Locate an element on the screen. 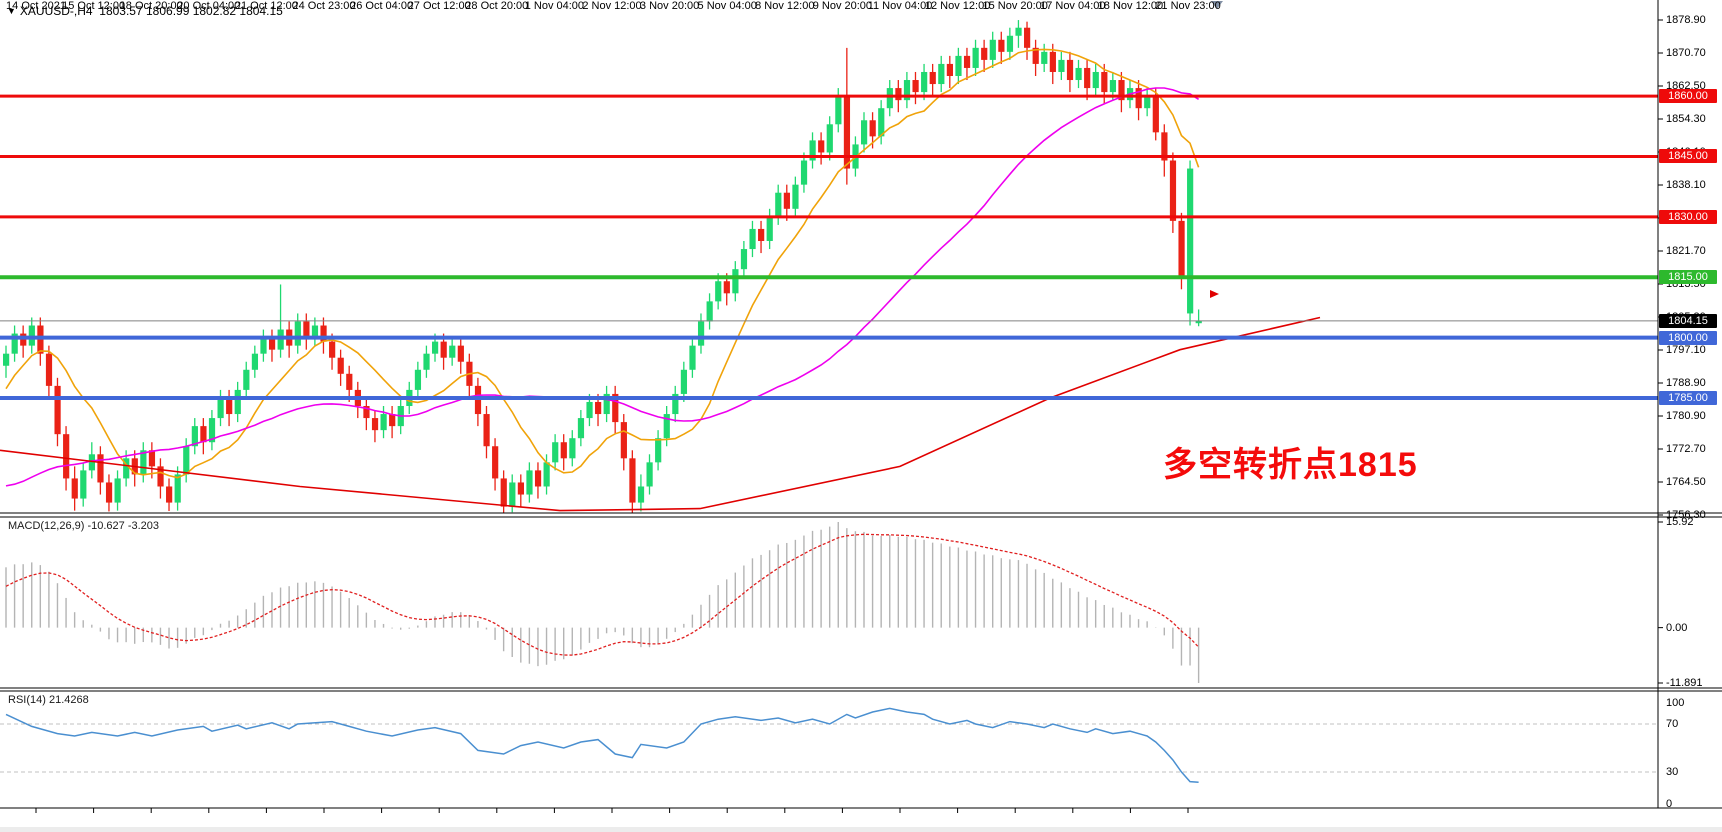 The height and width of the screenshot is (832, 1722). rsi-axis-label: 100 is located at coordinates (1675, 703).